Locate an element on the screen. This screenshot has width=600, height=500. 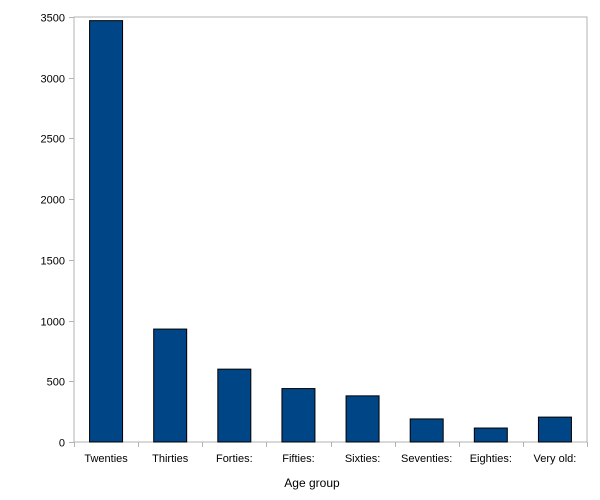
x-tick-label: Twenties is located at coordinates (106, 459).